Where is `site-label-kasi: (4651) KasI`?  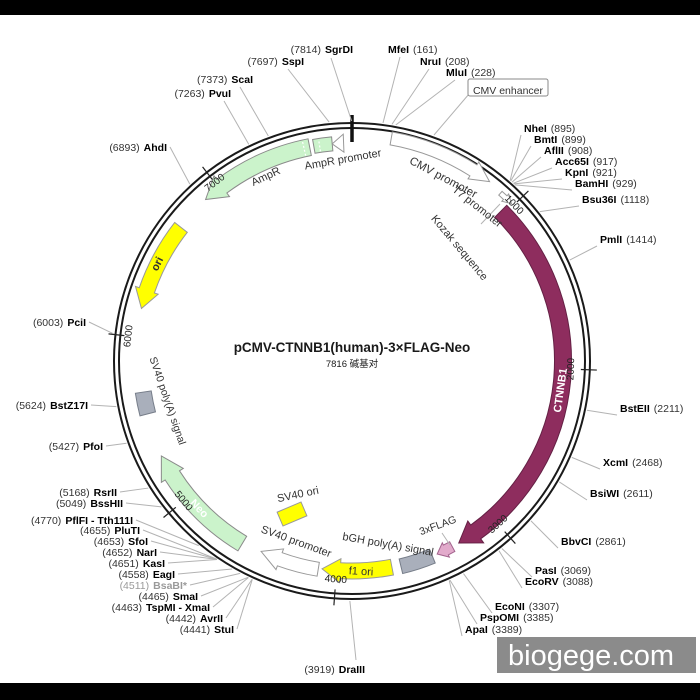 site-label-kasi: (4651) KasI is located at coordinates (136, 564).